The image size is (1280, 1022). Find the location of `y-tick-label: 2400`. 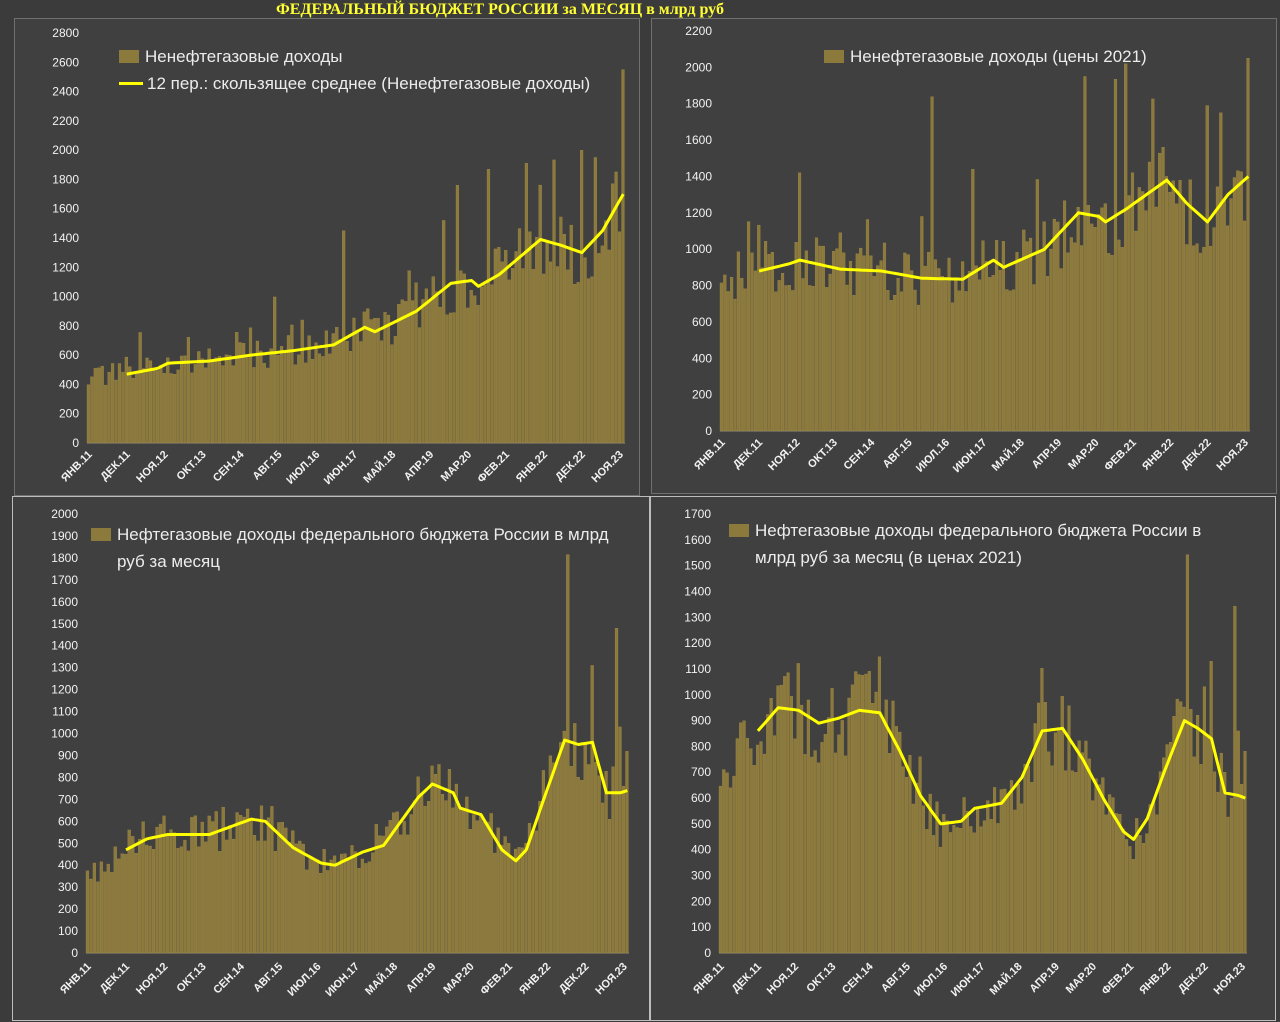

y-tick-label: 2400 is located at coordinates (65, 92).